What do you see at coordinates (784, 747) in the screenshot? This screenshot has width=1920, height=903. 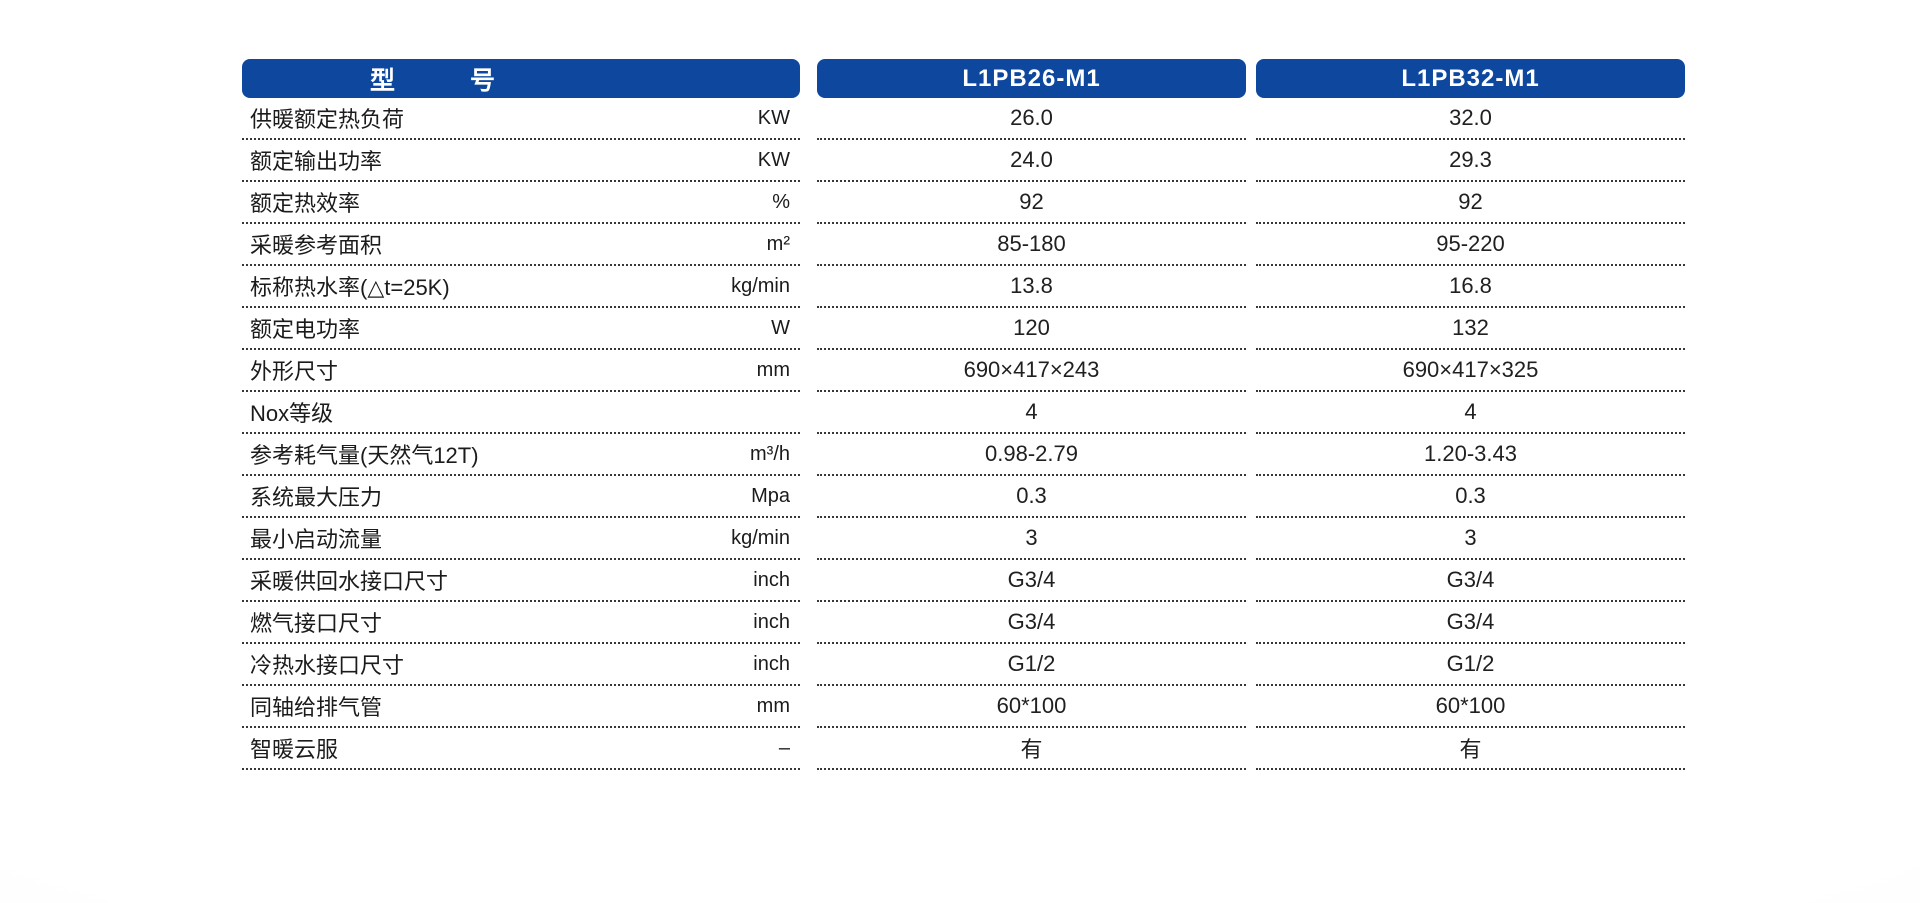 I see `spec-unit: –` at bounding box center [784, 747].